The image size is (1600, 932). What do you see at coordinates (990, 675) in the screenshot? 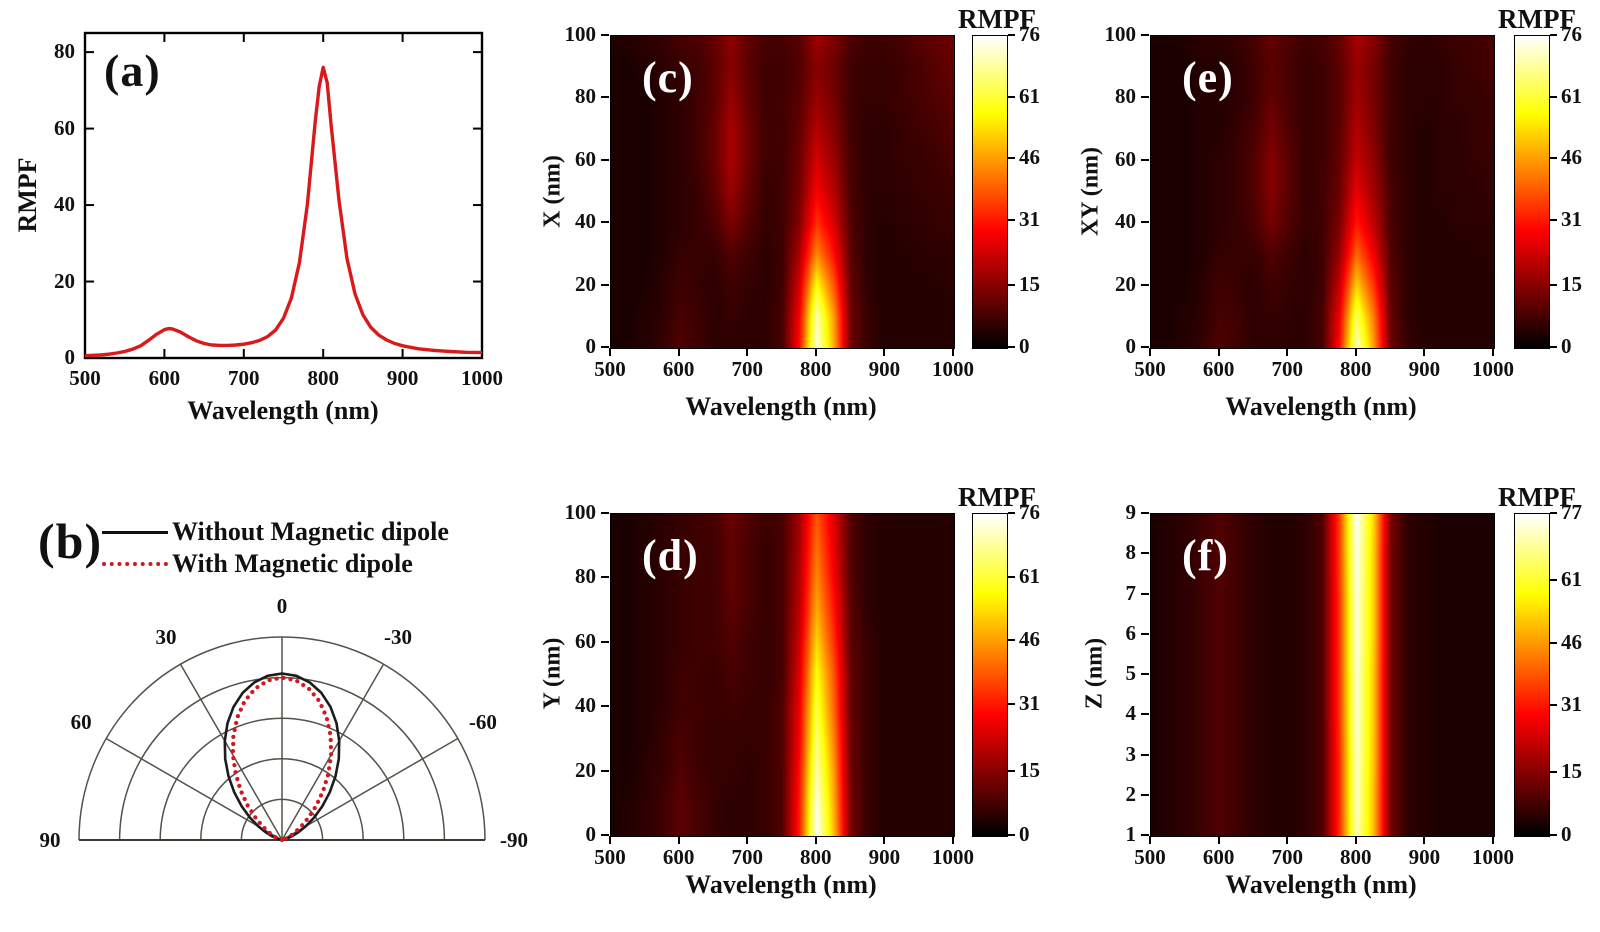
I see `colorbar-d` at bounding box center [990, 675].